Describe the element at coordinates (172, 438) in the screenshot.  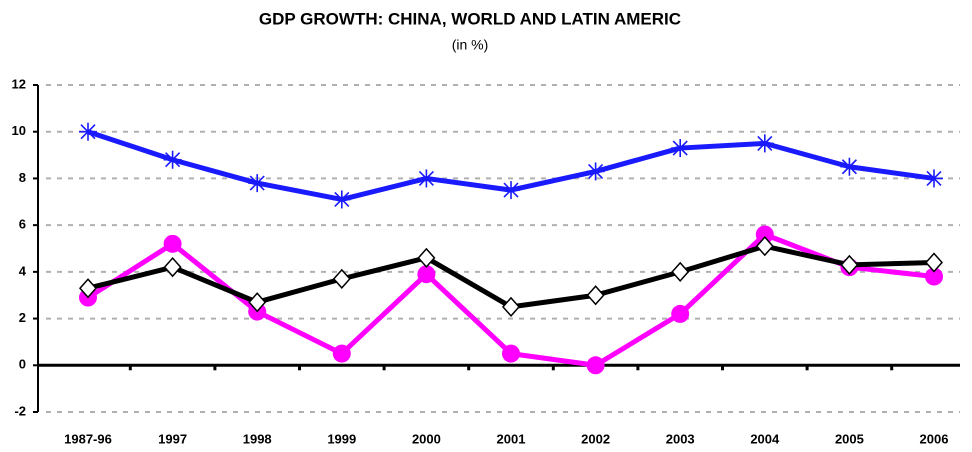
I see `x-tick-label: 1997` at that location.